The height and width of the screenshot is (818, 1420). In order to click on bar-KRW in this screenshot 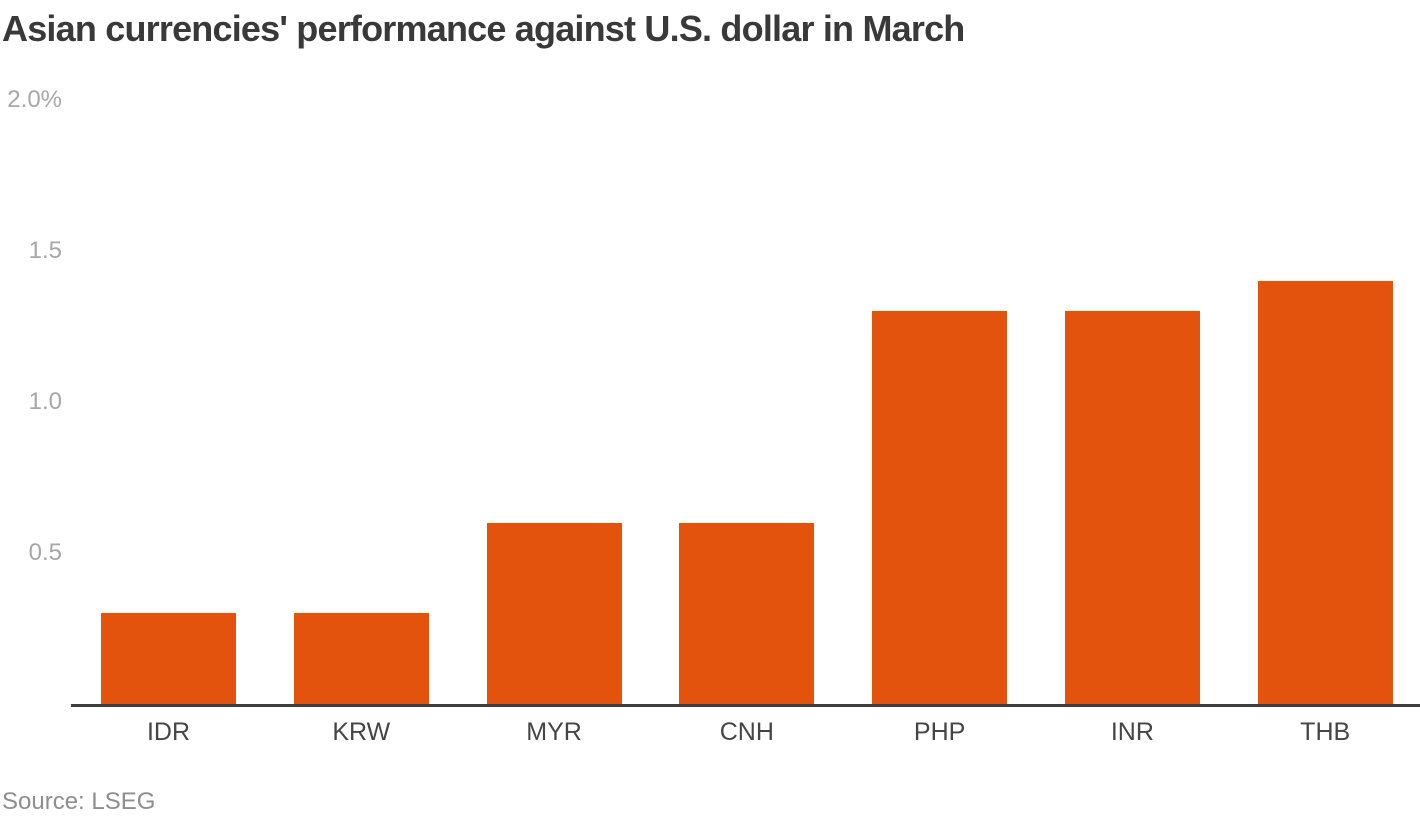, I will do `click(361, 658)`.